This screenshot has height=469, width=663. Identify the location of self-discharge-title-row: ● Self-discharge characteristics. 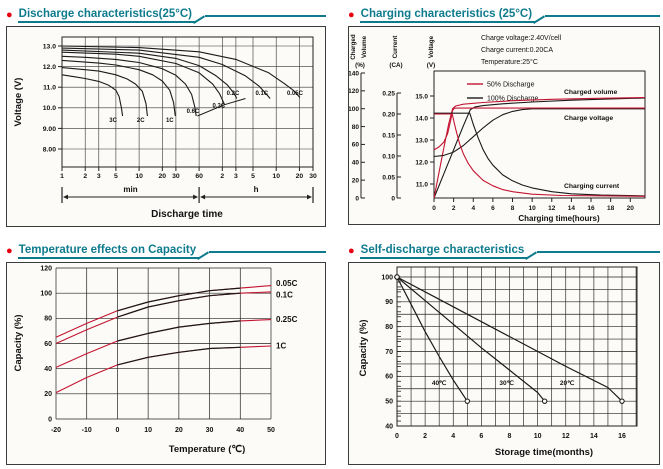
(504, 251).